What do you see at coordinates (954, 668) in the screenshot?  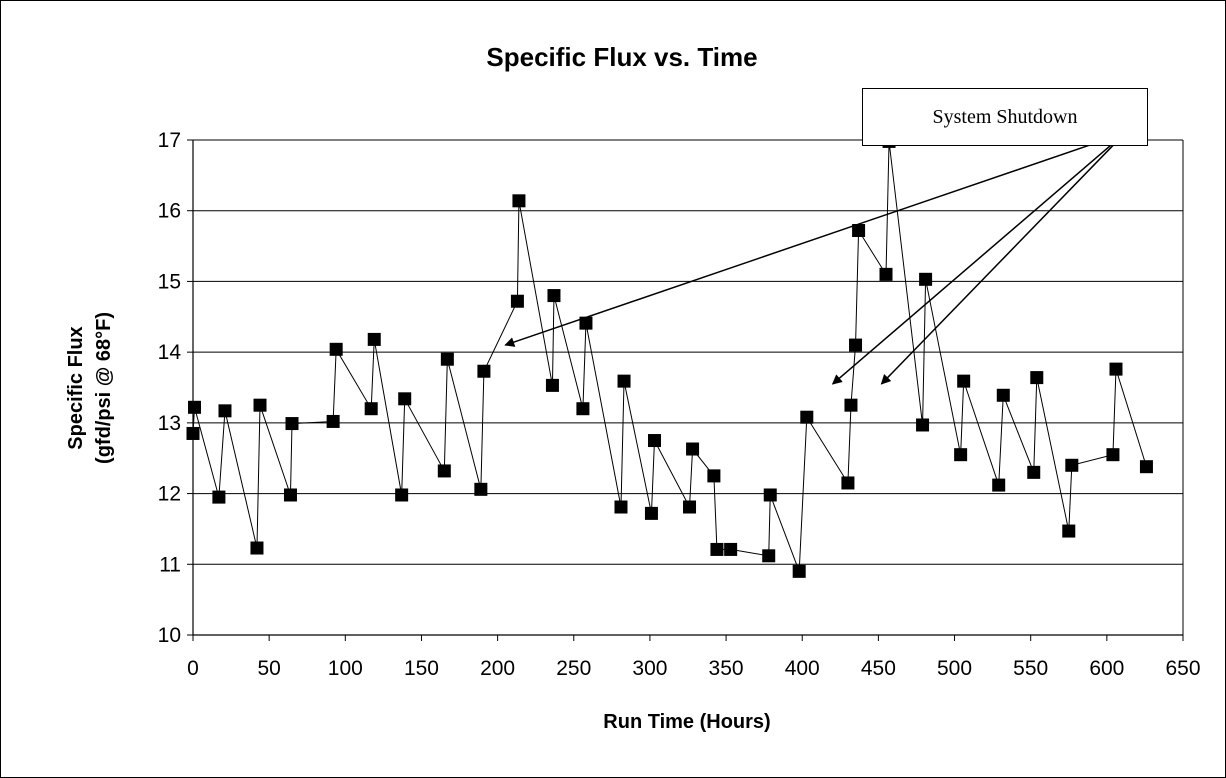 I see `x-tick-label-500: 500` at bounding box center [954, 668].